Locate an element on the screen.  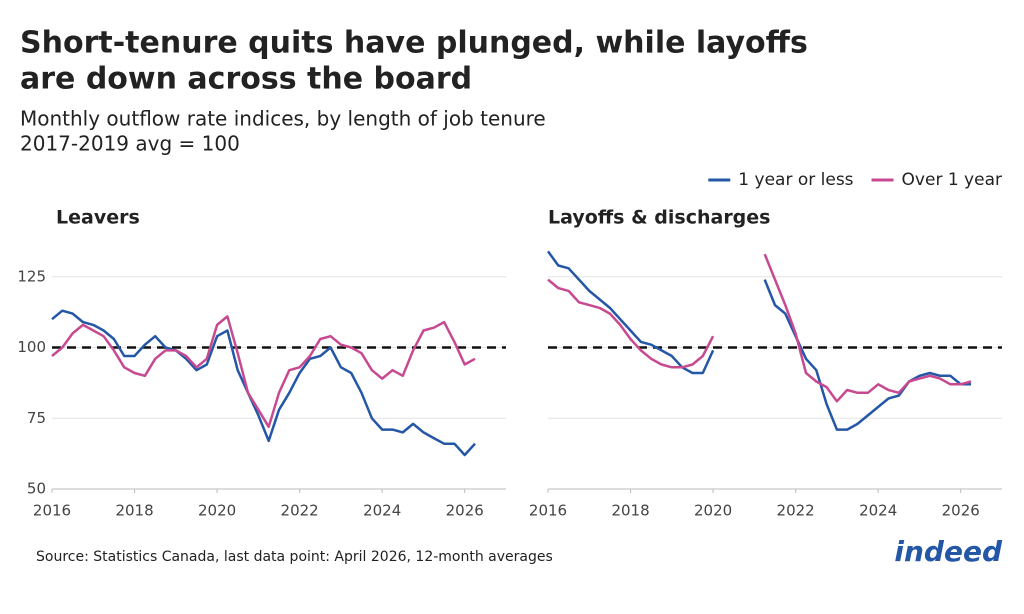
subtitle-line: 2017-2019 avg = 100 is located at coordinates (130, 144).